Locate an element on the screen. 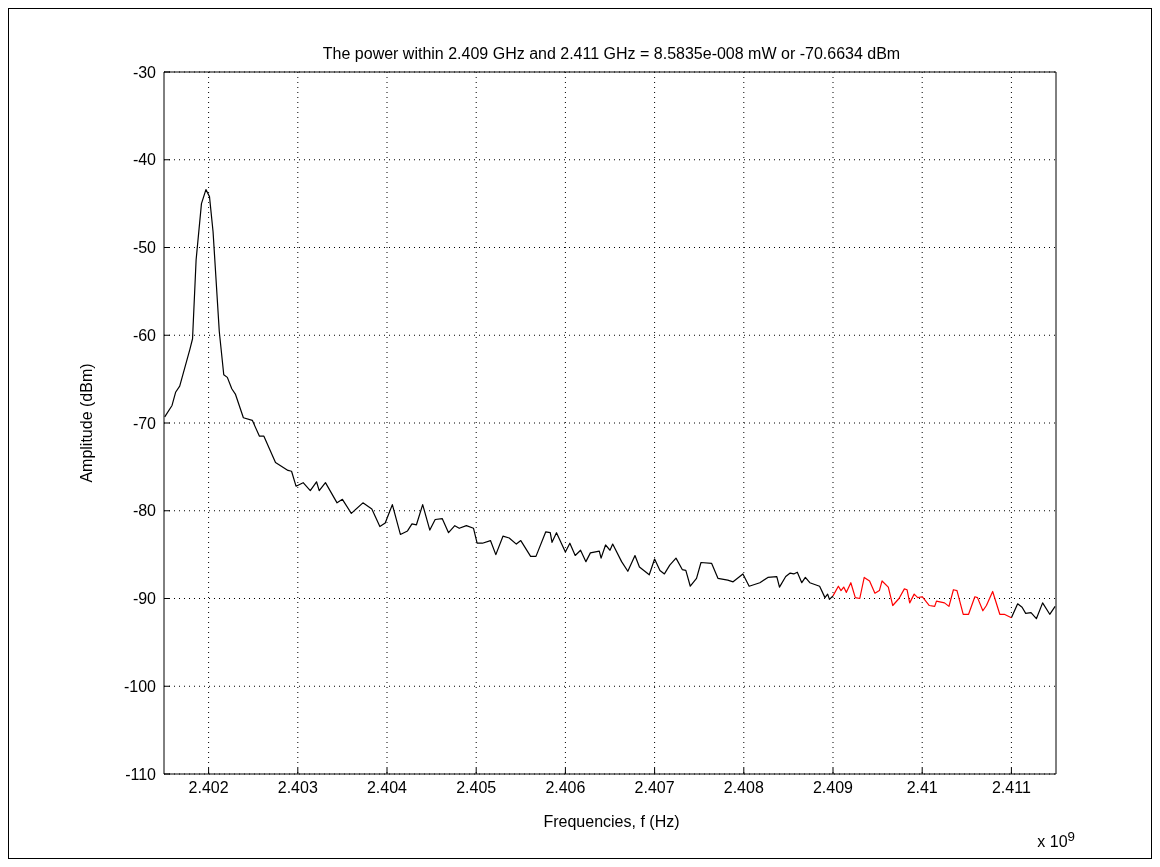 The image size is (1160, 867). y-tick-label: -110 is located at coordinates (141, 774).